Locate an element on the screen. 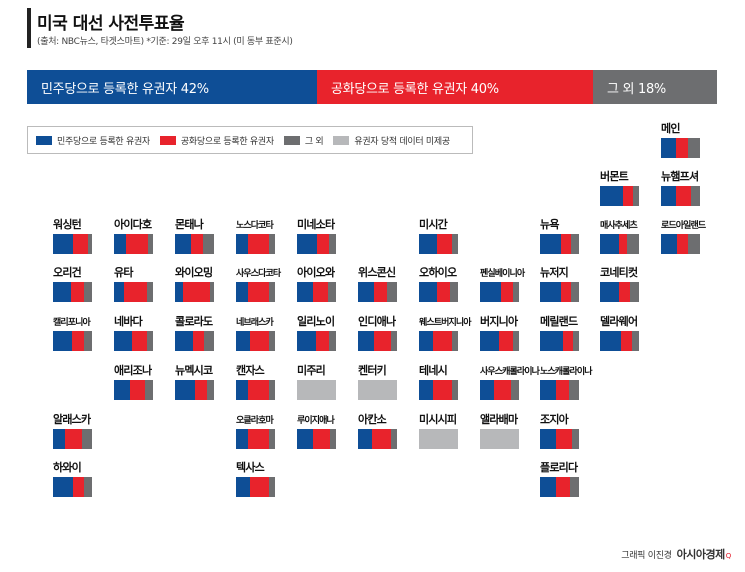 The height and width of the screenshot is (572, 745). state-name: 콜로라도 is located at coordinates (194, 321).